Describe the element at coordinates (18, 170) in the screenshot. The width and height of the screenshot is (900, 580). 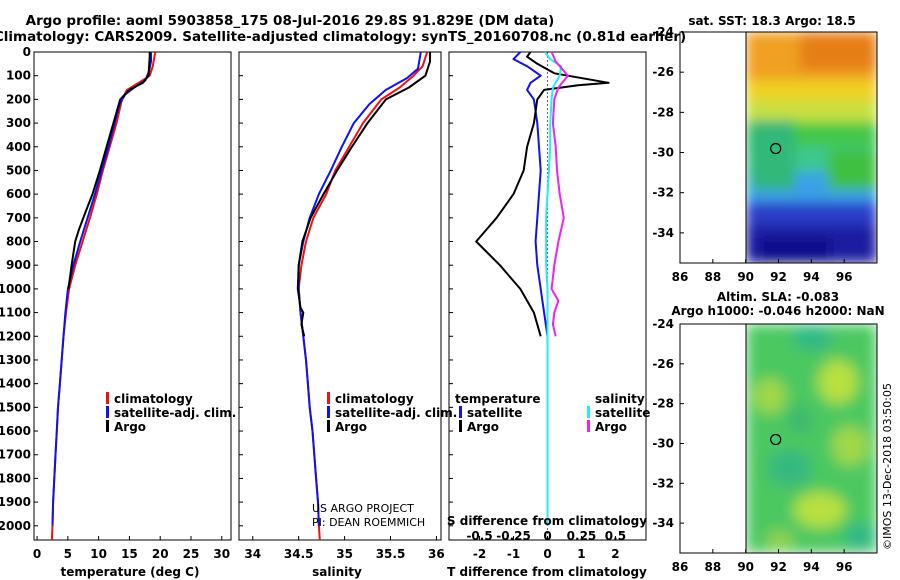
I see `depth-tick-label: 500` at that location.